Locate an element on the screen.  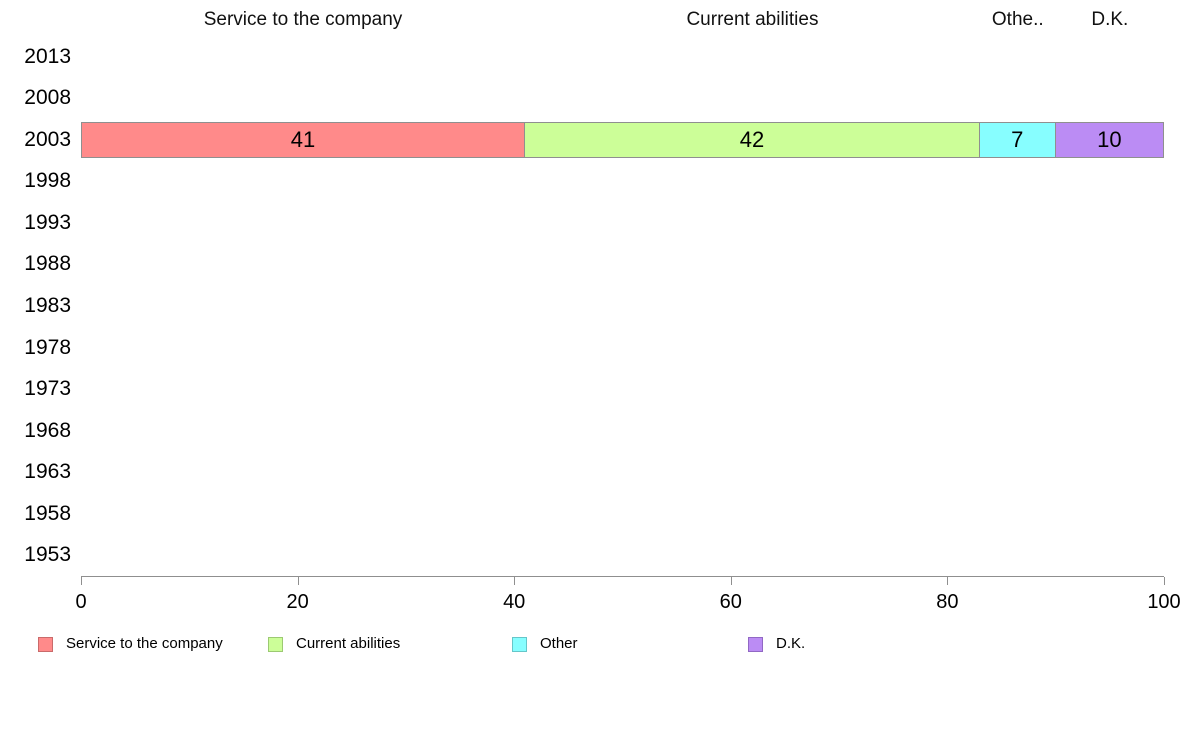
legend-item: Current abilities is located at coordinates (334, 644).